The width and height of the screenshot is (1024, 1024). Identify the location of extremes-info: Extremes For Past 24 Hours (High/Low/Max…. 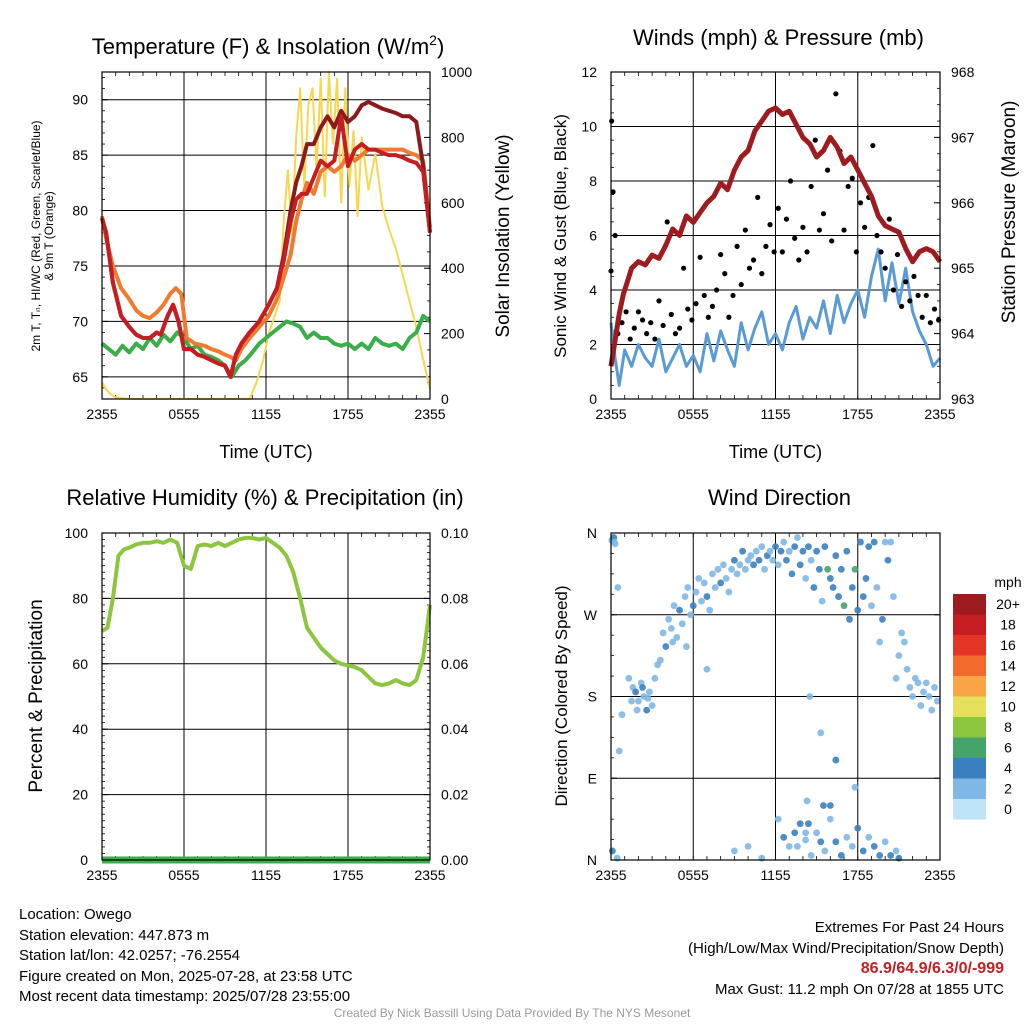
(846, 959).